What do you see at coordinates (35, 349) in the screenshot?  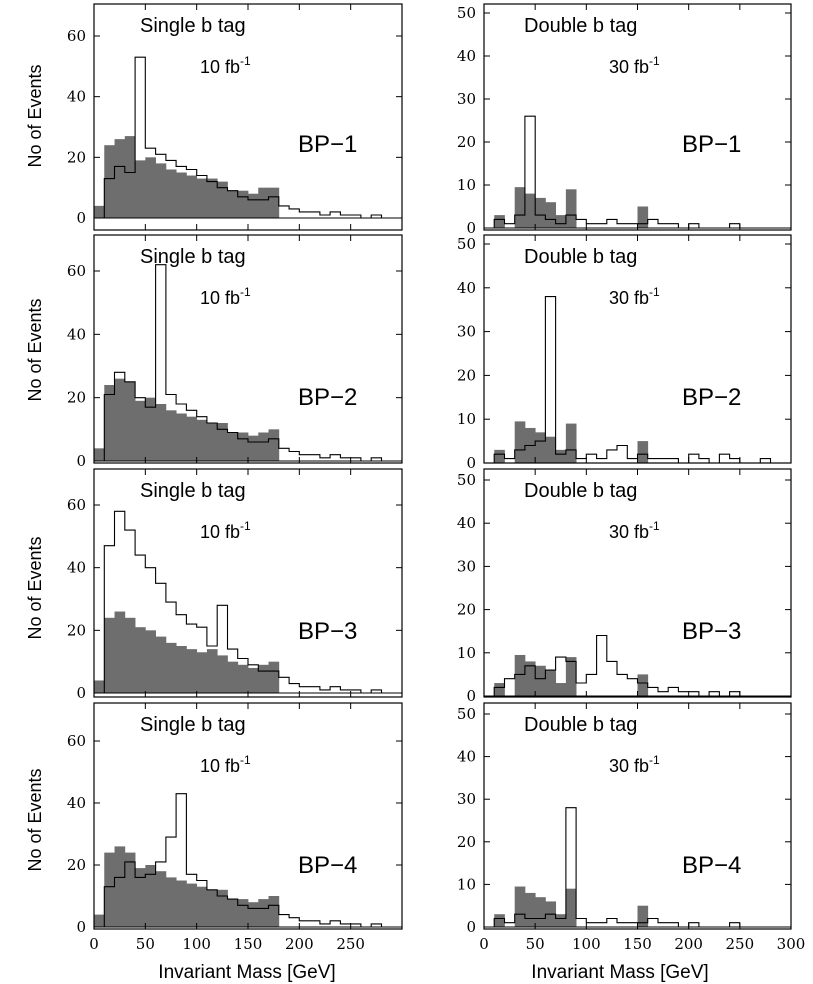 I see `y-axis-label-row-2: No of Events` at bounding box center [35, 349].